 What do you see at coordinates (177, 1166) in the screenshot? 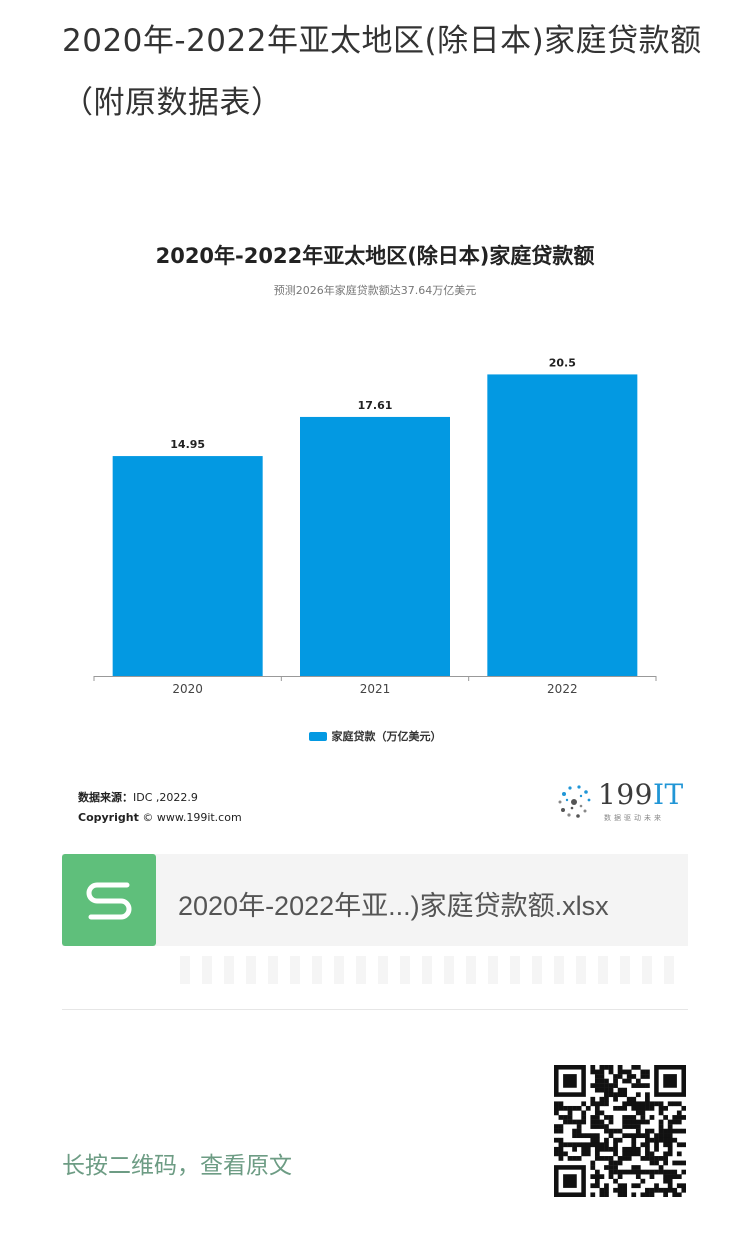
I see `qr-instruction: 长按二维码，查看原文` at bounding box center [177, 1166].